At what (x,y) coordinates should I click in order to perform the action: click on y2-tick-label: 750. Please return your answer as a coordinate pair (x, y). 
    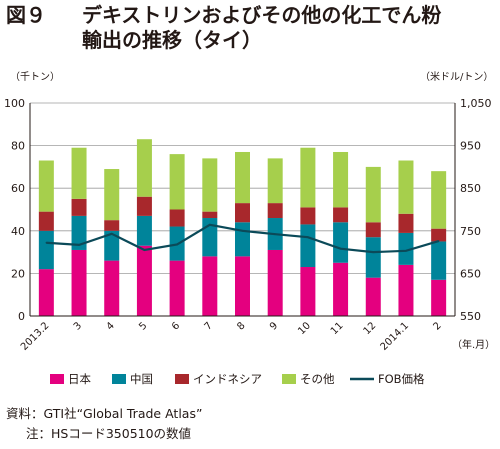
    Looking at the image, I should click on (470, 231).